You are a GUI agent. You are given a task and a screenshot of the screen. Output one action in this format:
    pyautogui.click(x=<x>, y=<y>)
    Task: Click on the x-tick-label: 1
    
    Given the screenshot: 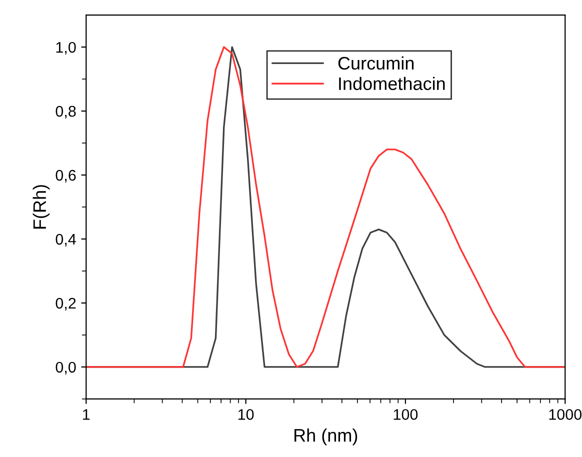 What is the action you would take?
    pyautogui.click(x=86, y=414)
    